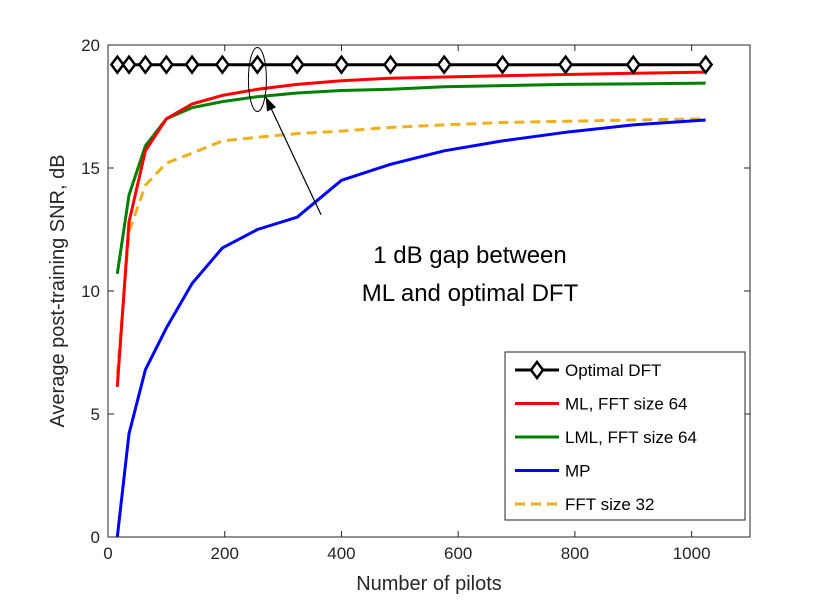  Describe the element at coordinates (458, 553) in the screenshot. I see `x-tick-label: 600` at that location.